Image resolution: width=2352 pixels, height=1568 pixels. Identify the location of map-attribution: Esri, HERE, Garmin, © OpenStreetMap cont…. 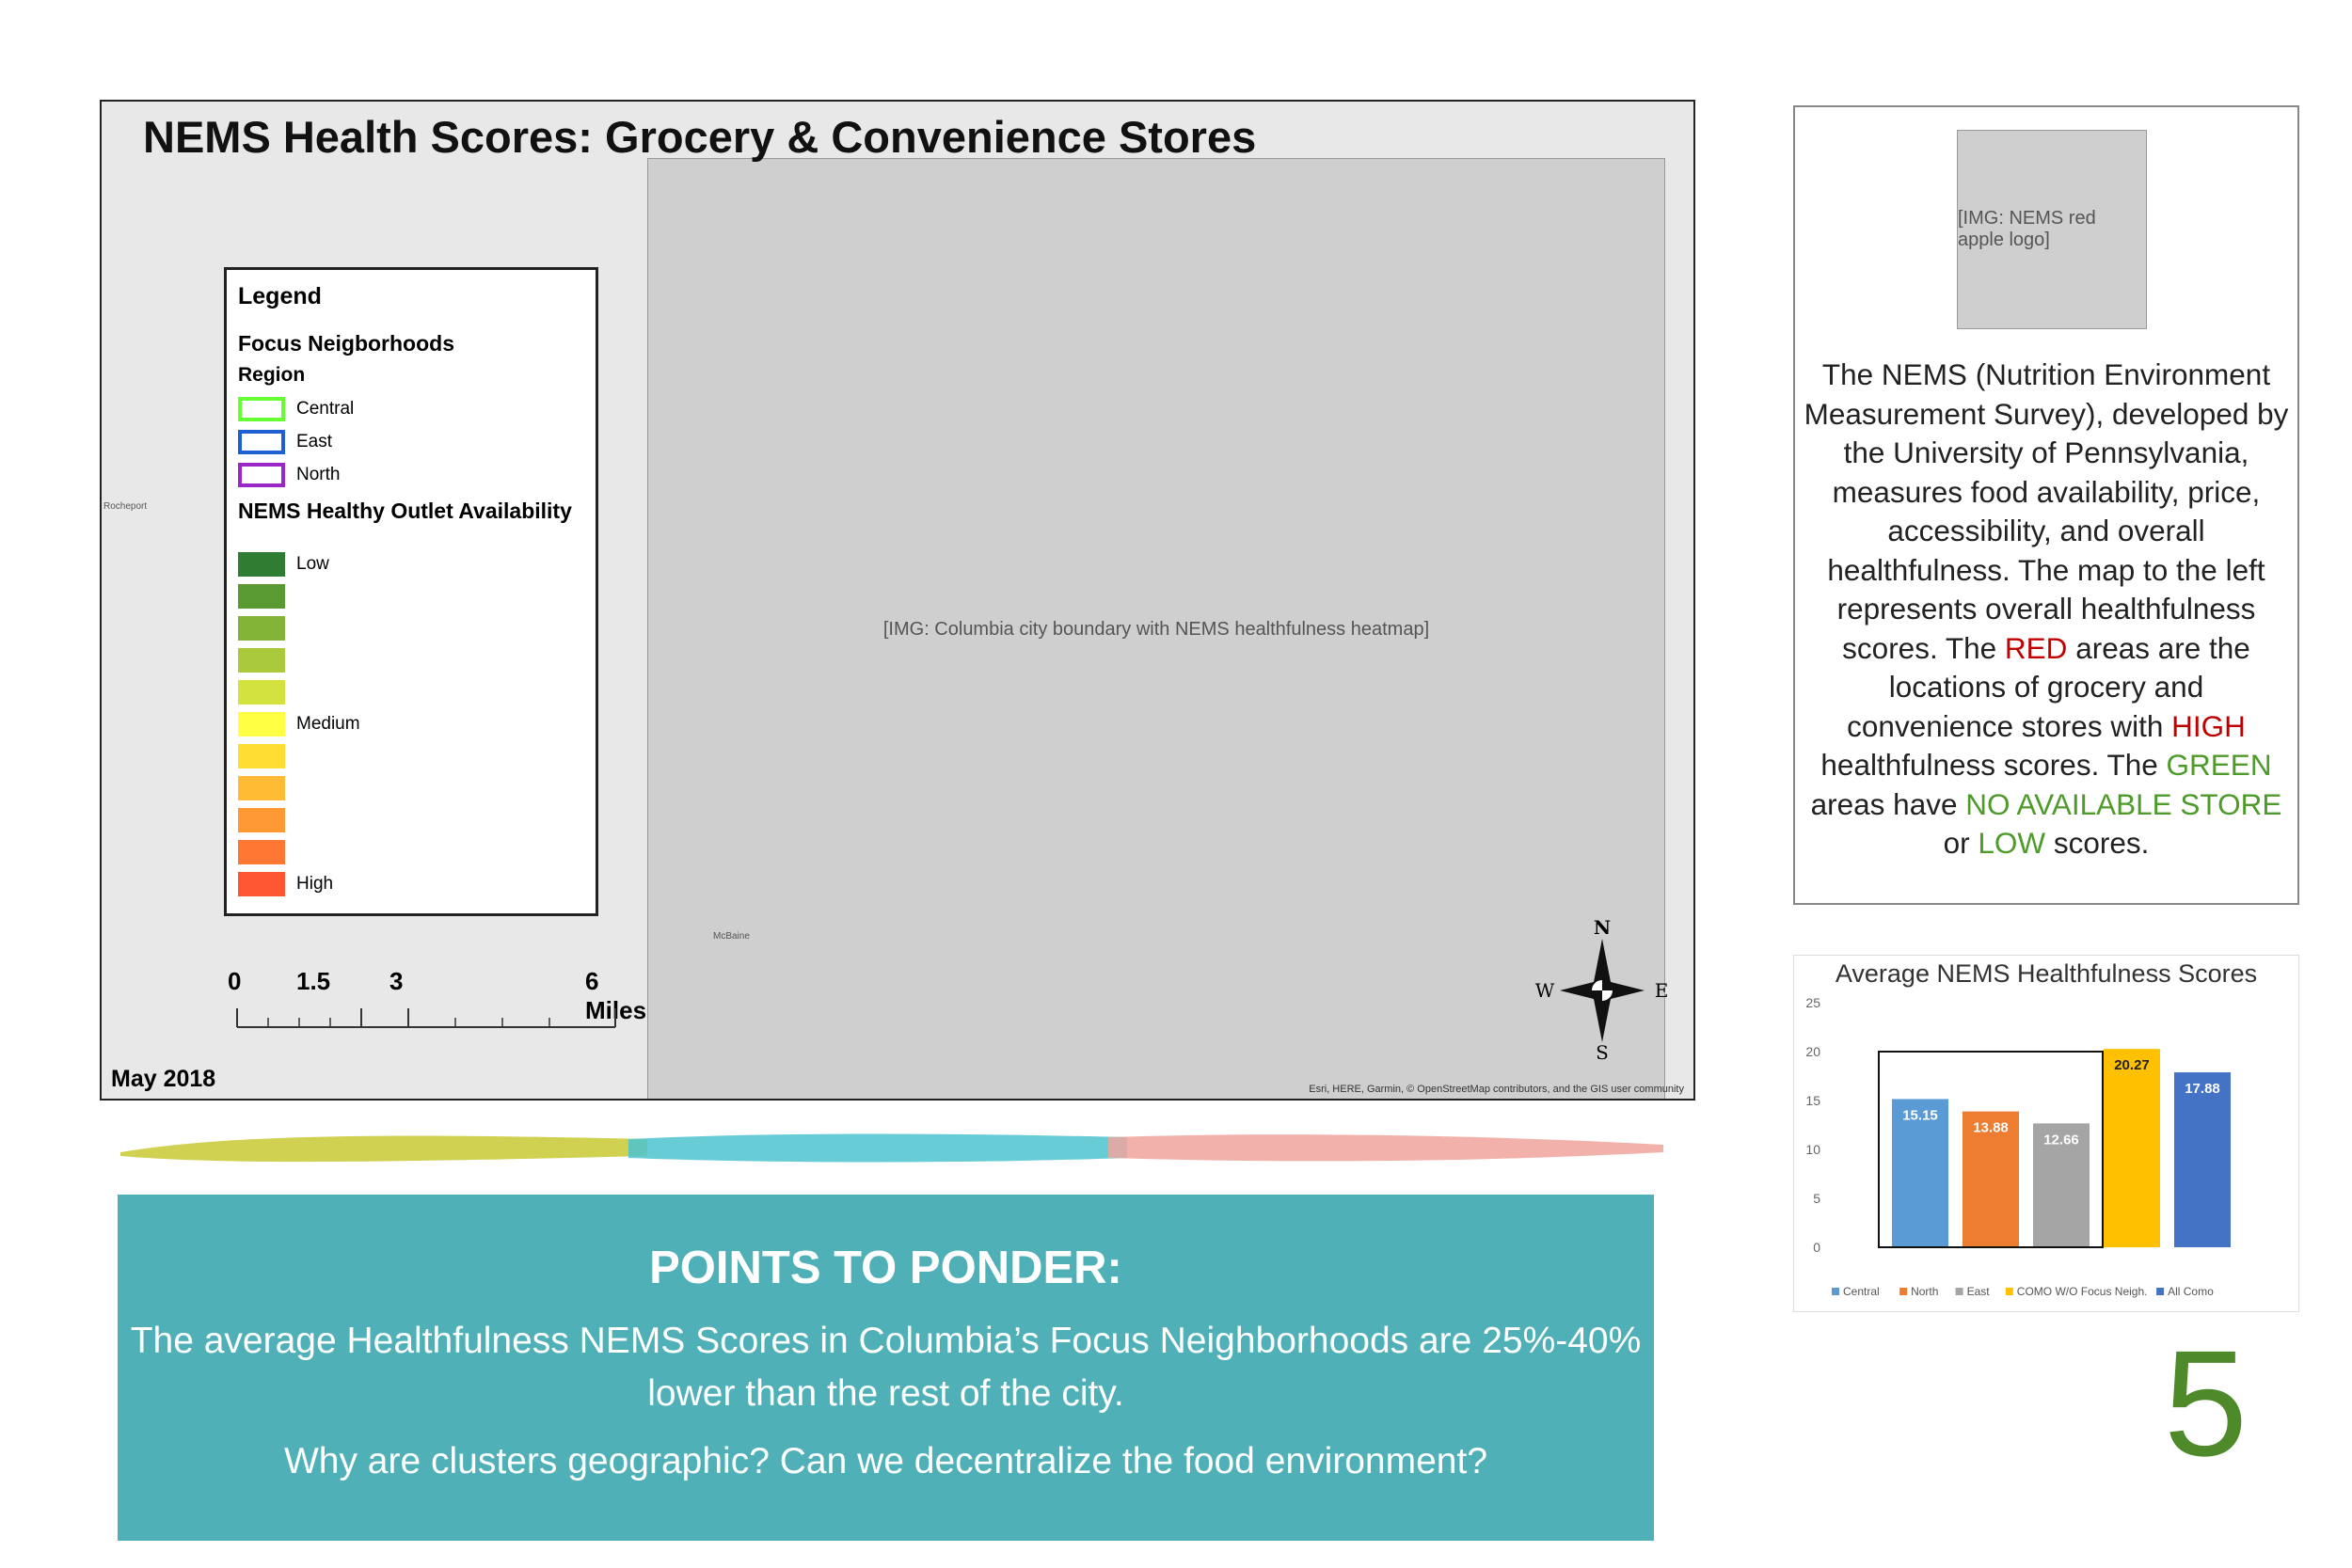
(1496, 1089).